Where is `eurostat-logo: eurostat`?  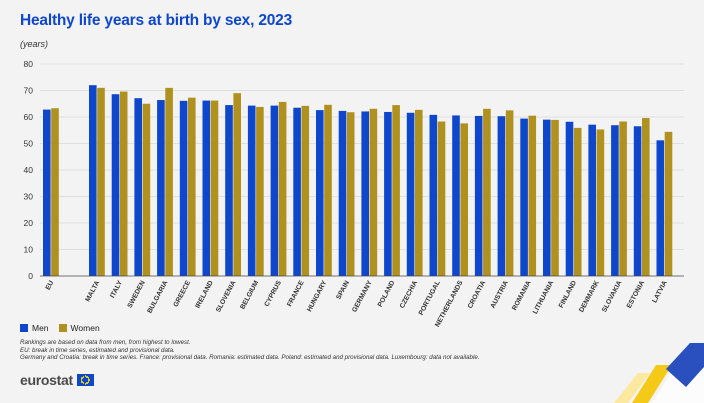
eurostat-logo: eurostat is located at coordinates (57, 380).